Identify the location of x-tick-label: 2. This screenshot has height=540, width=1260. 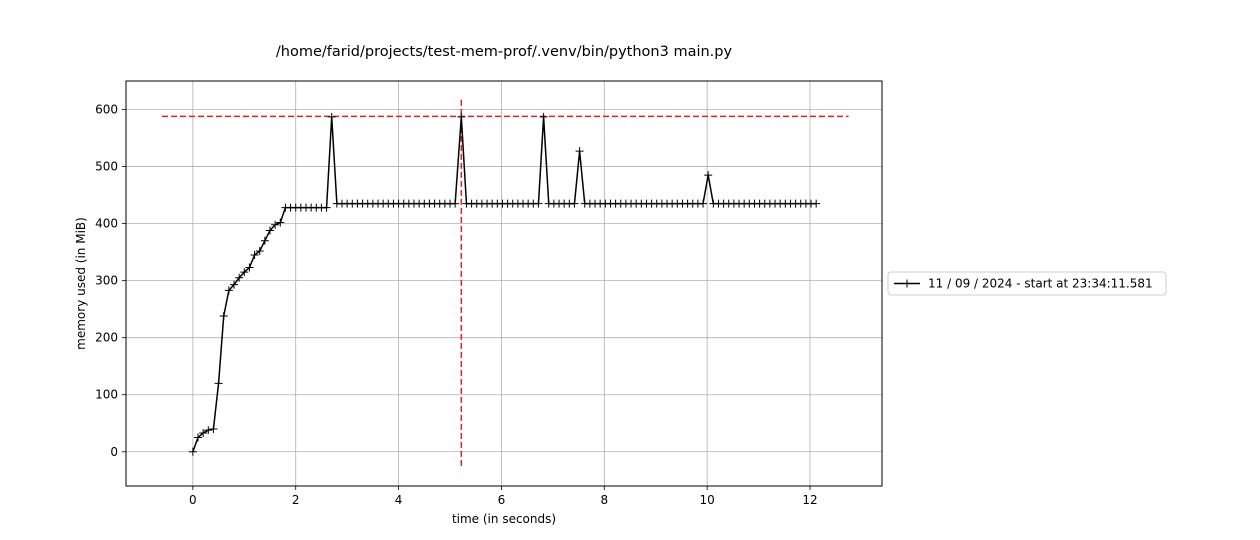
(296, 500).